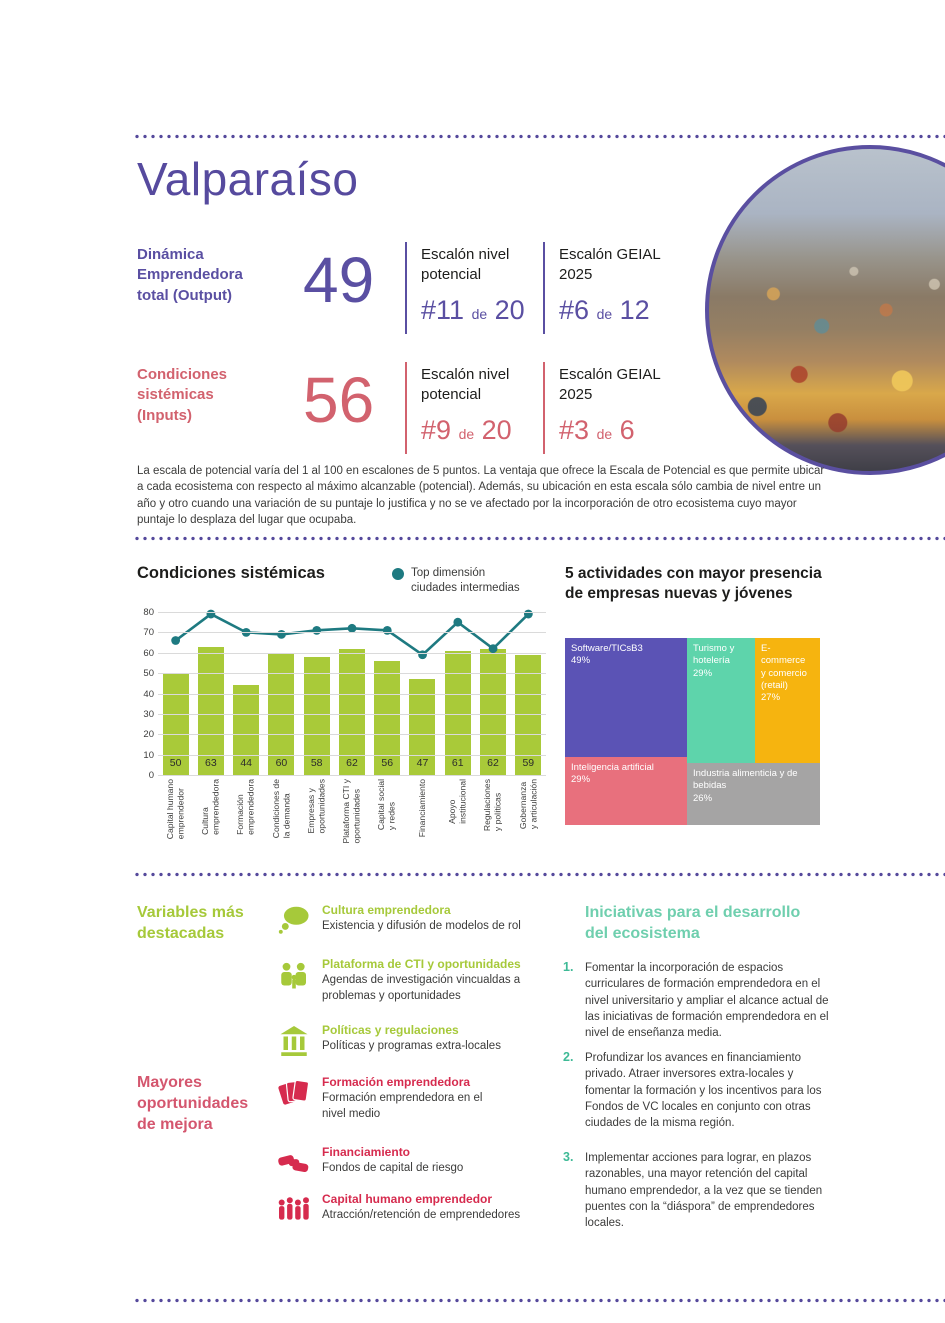 This screenshot has width=945, height=1323. Describe the element at coordinates (387, 805) in the screenshot. I see `x-axis-label-6: Capital social y redes` at that location.